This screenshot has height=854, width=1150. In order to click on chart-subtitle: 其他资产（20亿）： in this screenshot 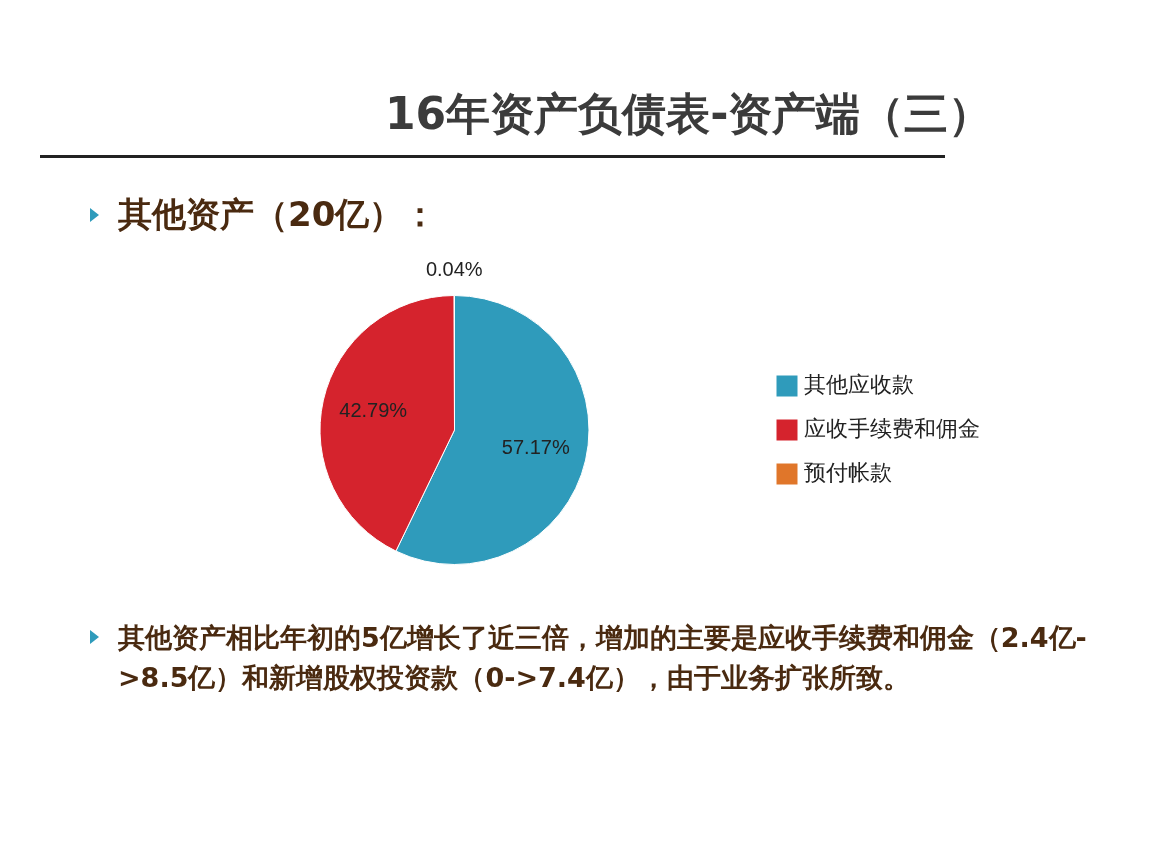, I will do `click(278, 214)`.